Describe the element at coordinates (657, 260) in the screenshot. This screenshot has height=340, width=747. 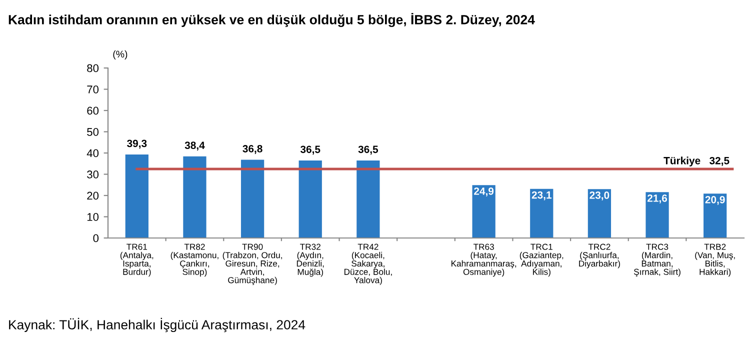
I see `x-tick-label: TRC3 (Mardin, Batman, Şırnak, Siirt)` at that location.